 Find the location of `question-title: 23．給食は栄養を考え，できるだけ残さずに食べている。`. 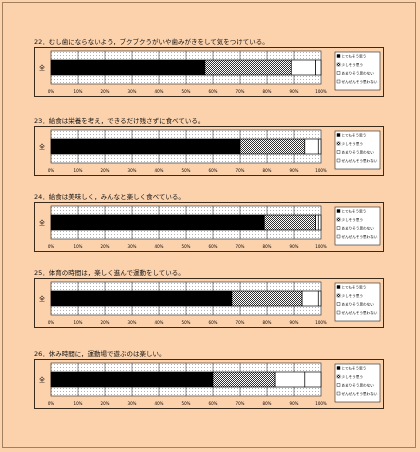

question-title: 23．給食は栄養を考え，できるだけ残さずに食べている。 is located at coordinates (119, 121).